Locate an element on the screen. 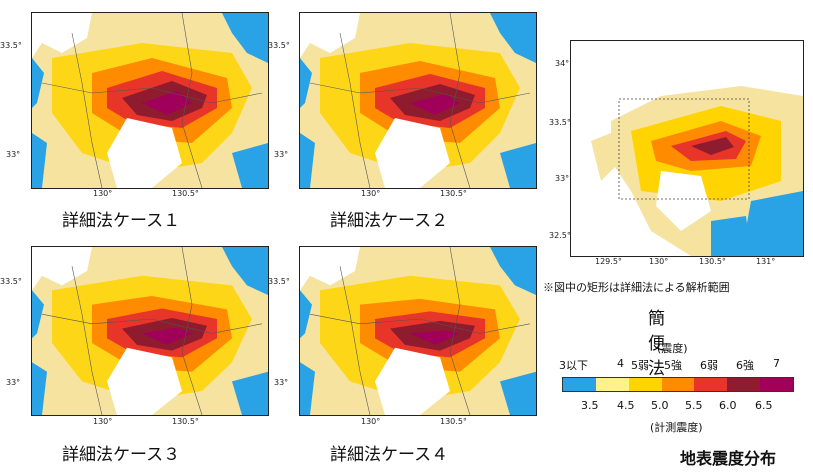 The width and height of the screenshot is (813, 473). case-caption: 詳細法ケース１ is located at coordinates (121, 221).